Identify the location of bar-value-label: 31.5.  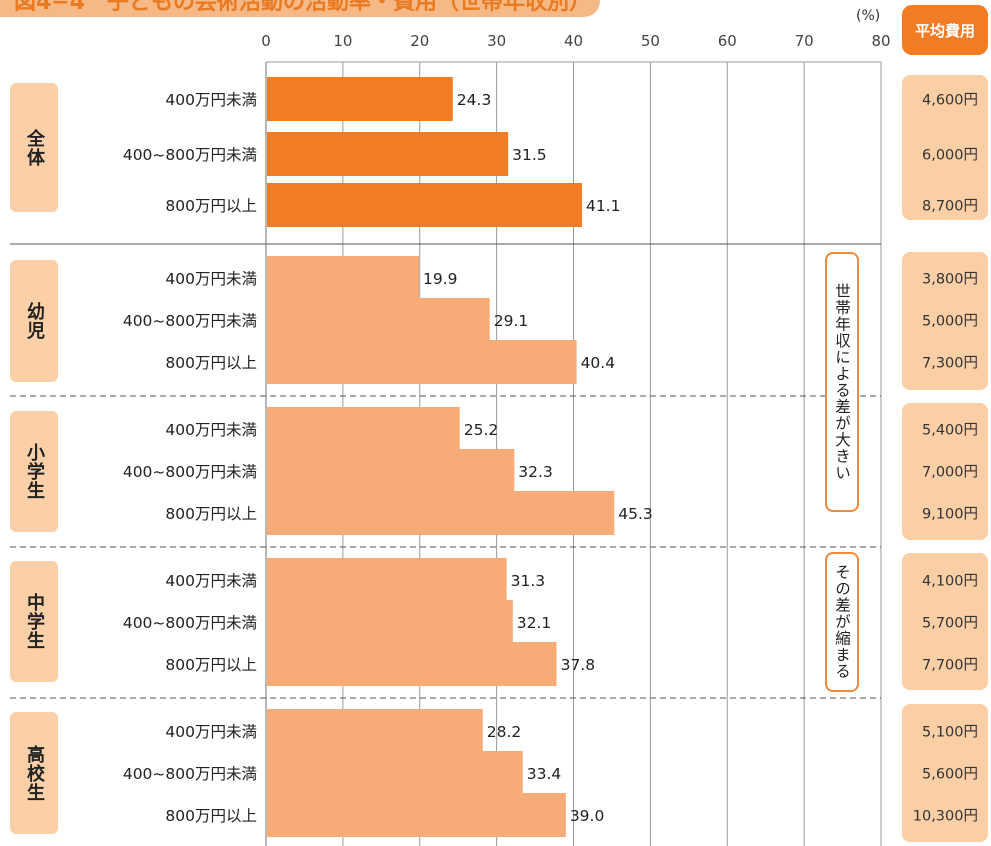
(529, 155).